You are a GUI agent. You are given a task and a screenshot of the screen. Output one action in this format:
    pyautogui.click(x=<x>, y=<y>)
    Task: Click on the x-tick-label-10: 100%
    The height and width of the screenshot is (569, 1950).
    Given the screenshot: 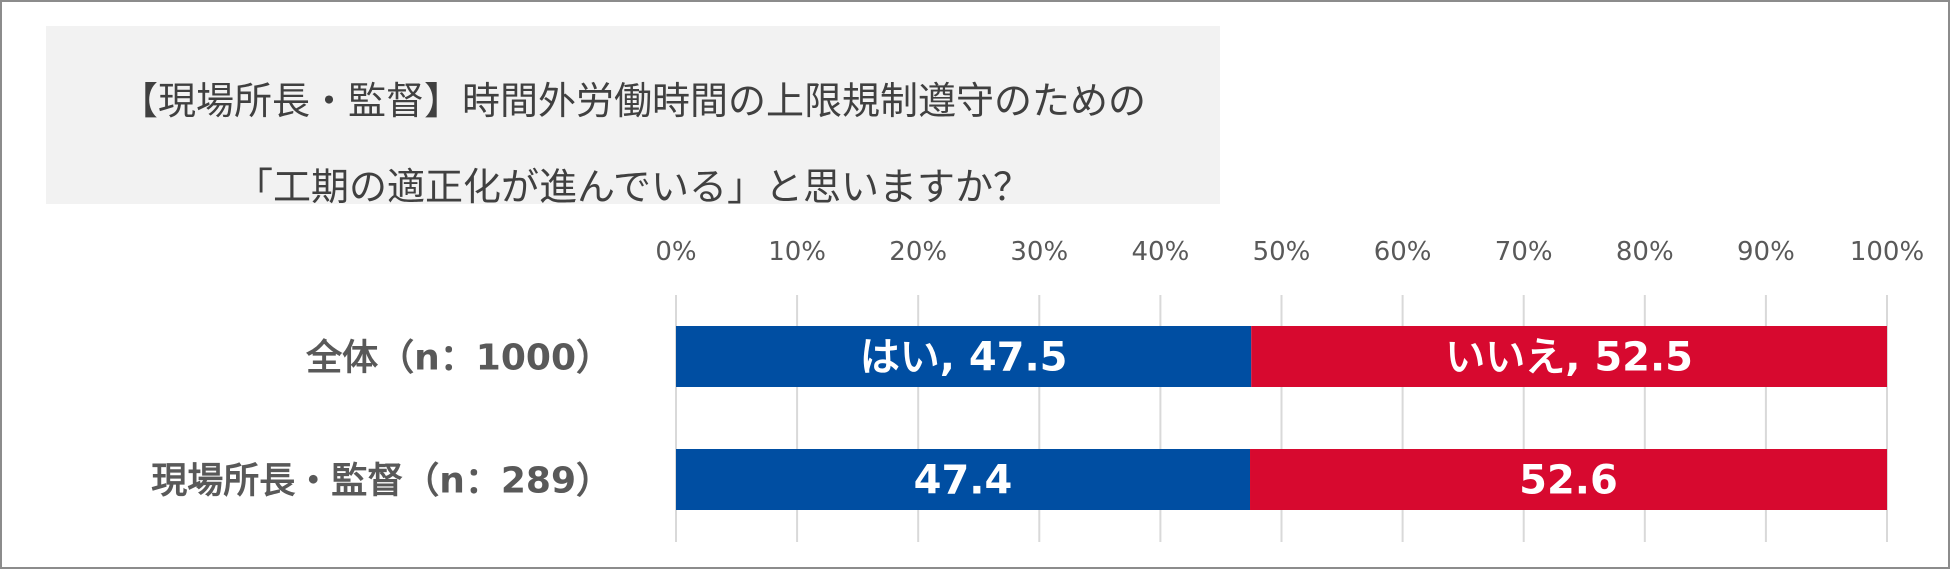 What is the action you would take?
    pyautogui.click(x=1887, y=252)
    